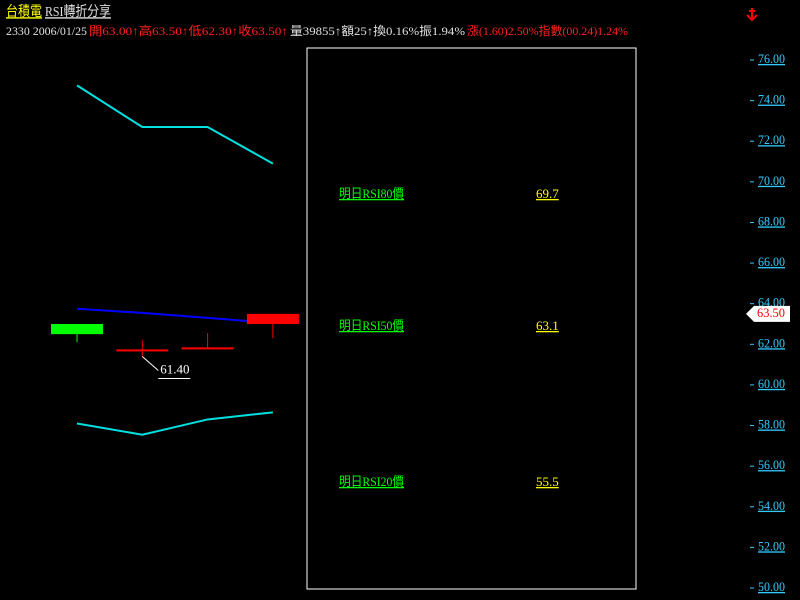 This screenshot has height=600, width=800. I want to click on volume: 量39855↑額25↑換0.16%振1.94%, so click(377, 31).